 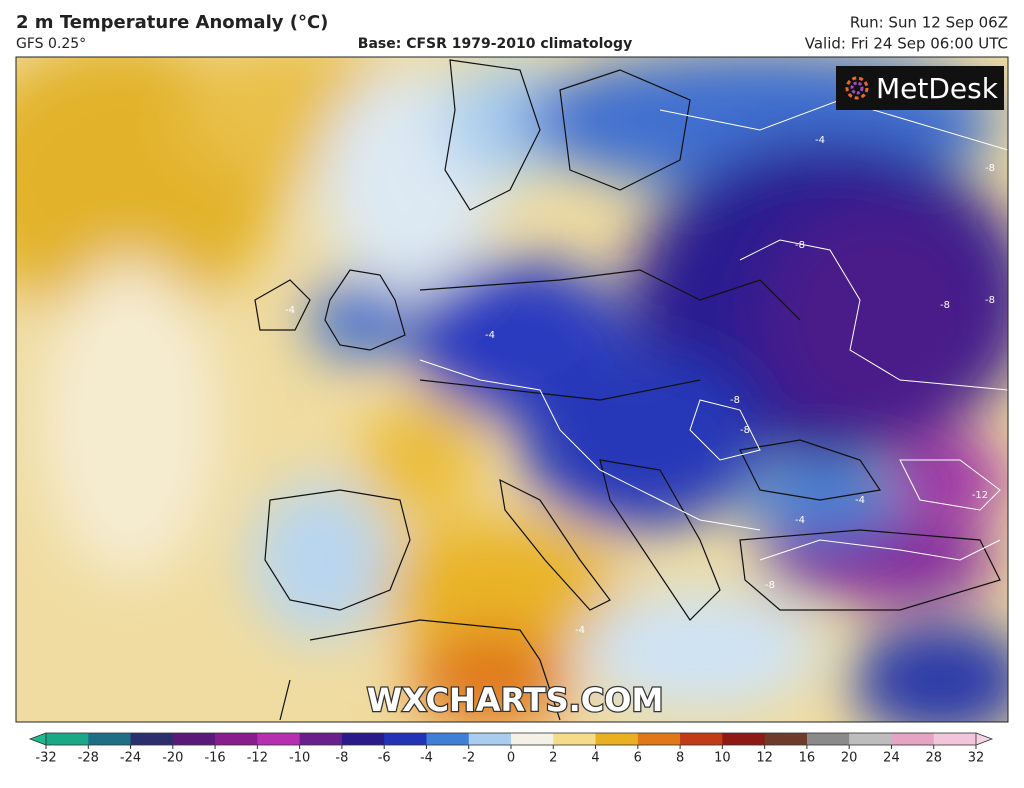 I want to click on colorbar-tick-label: 8, so click(x=680, y=758).